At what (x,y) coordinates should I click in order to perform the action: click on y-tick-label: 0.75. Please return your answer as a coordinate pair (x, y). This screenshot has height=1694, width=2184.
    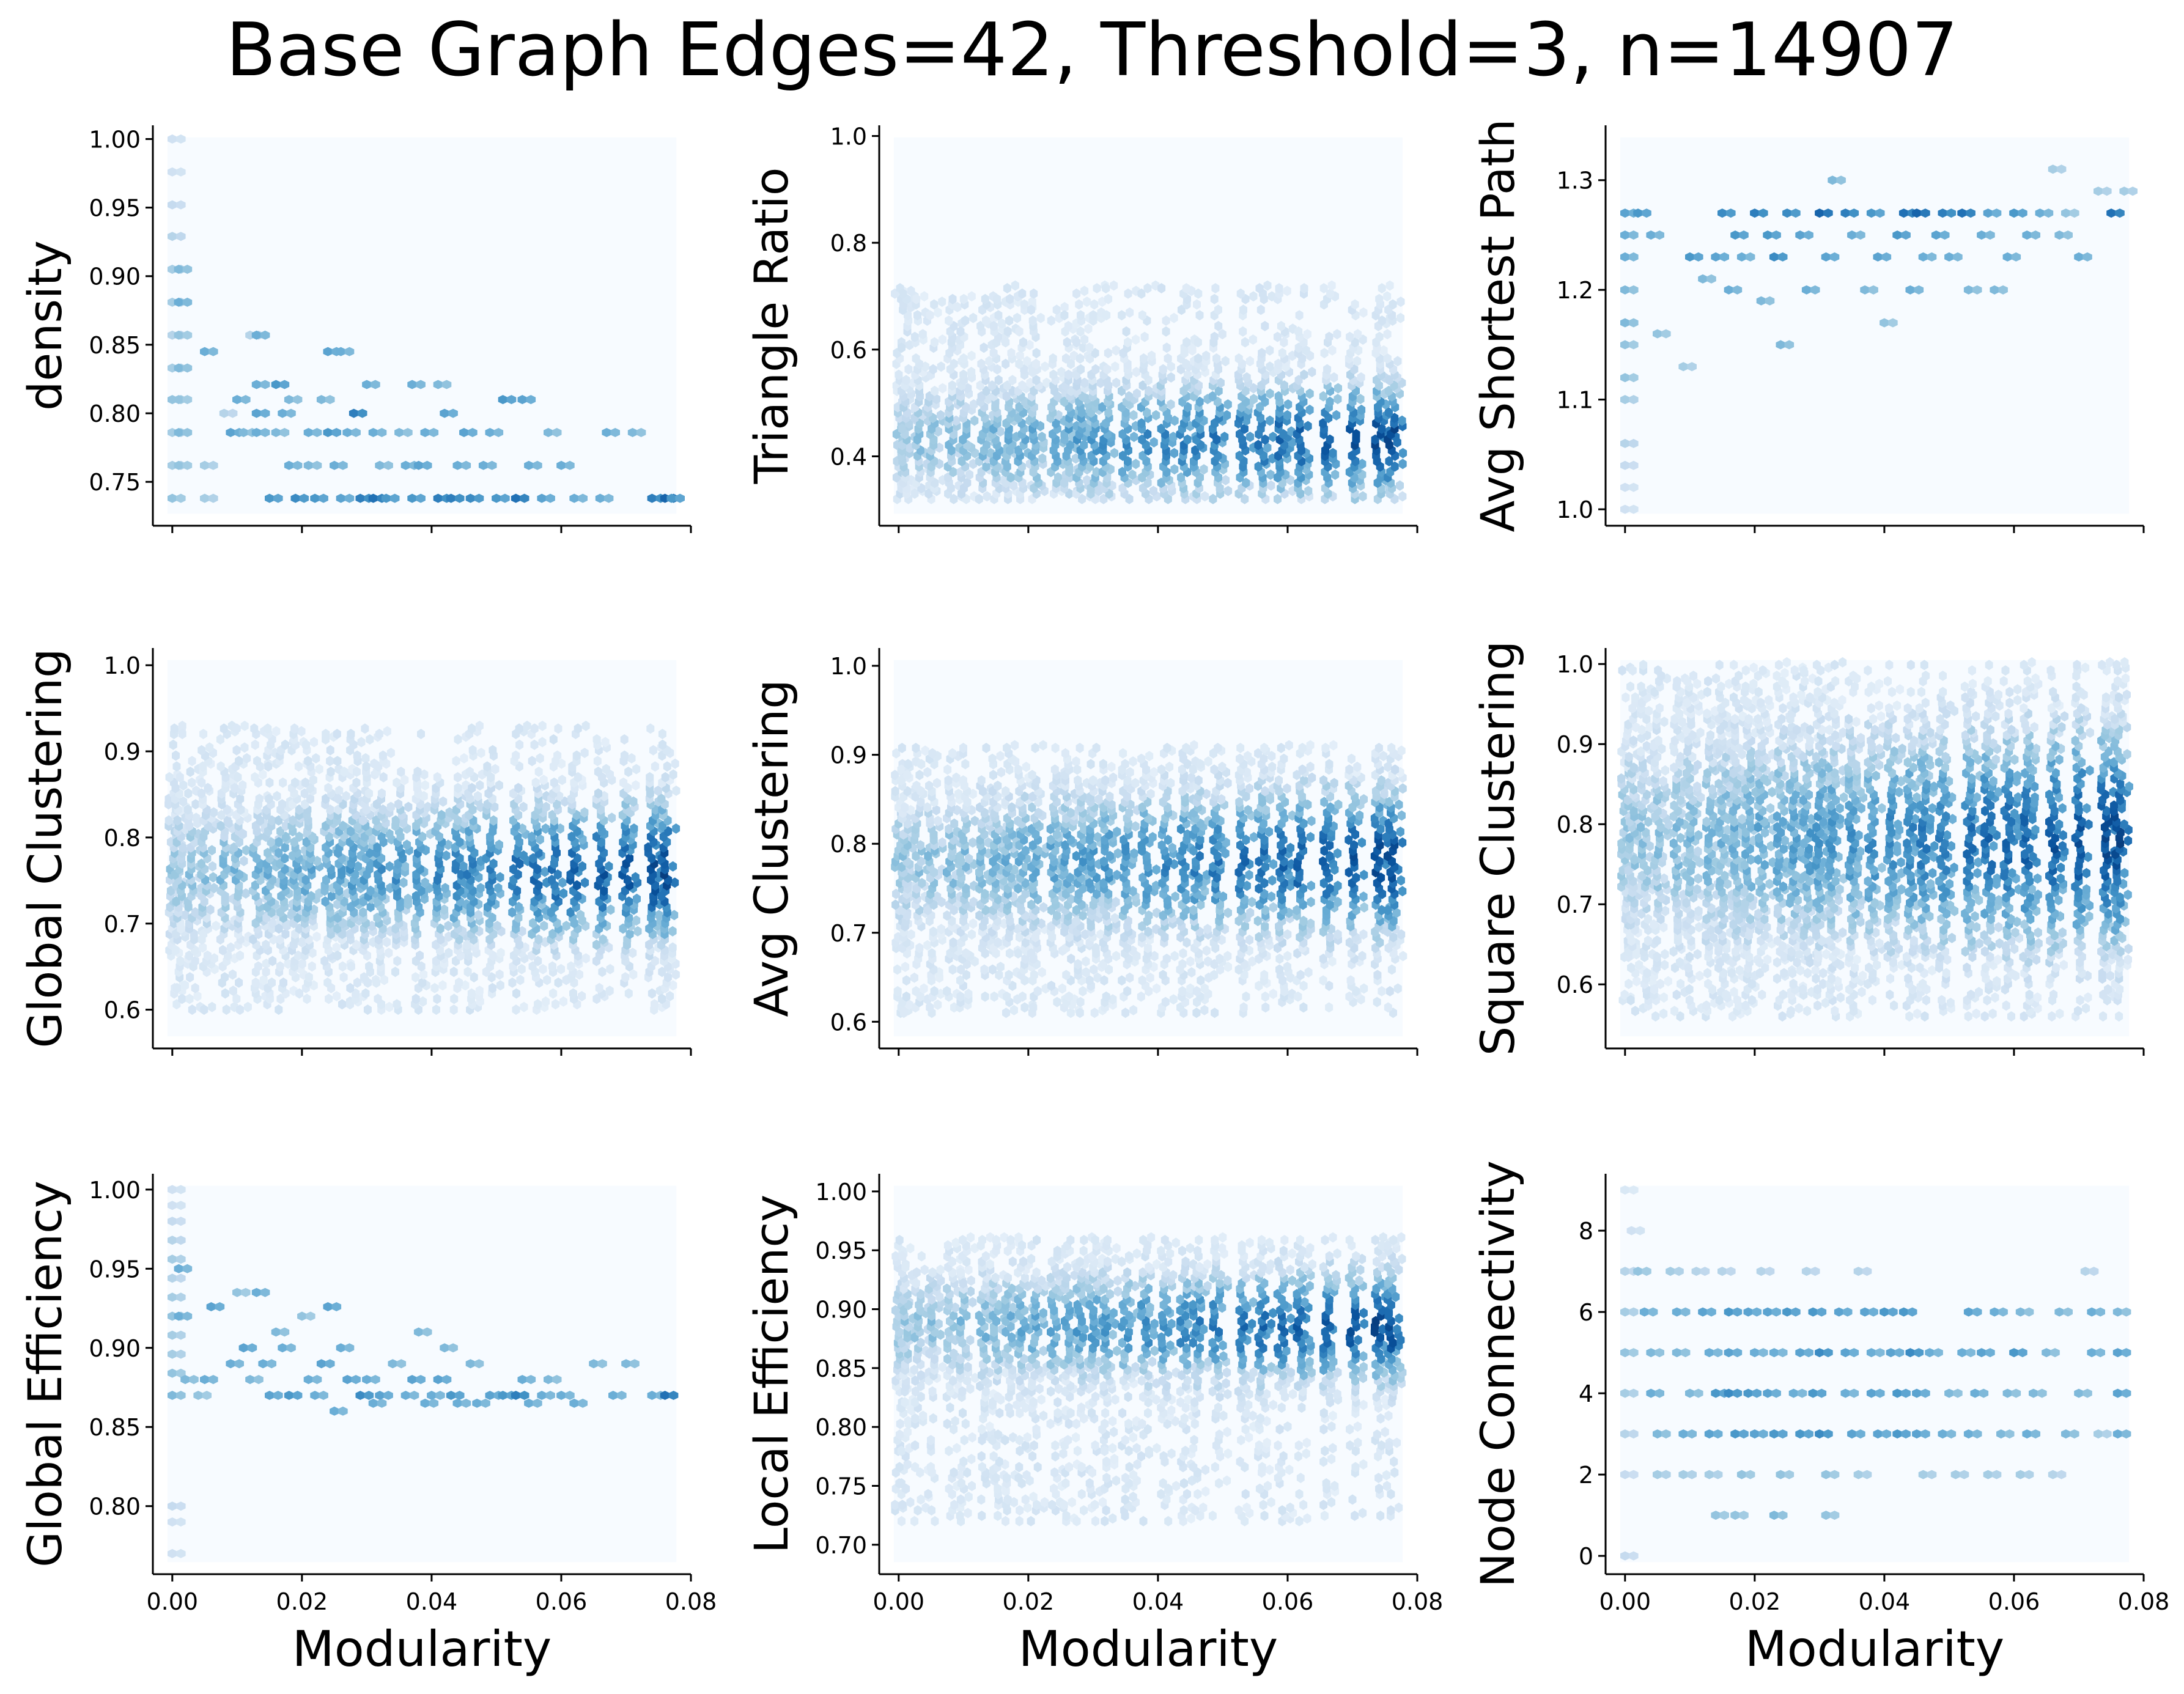
    Looking at the image, I should click on (115, 482).